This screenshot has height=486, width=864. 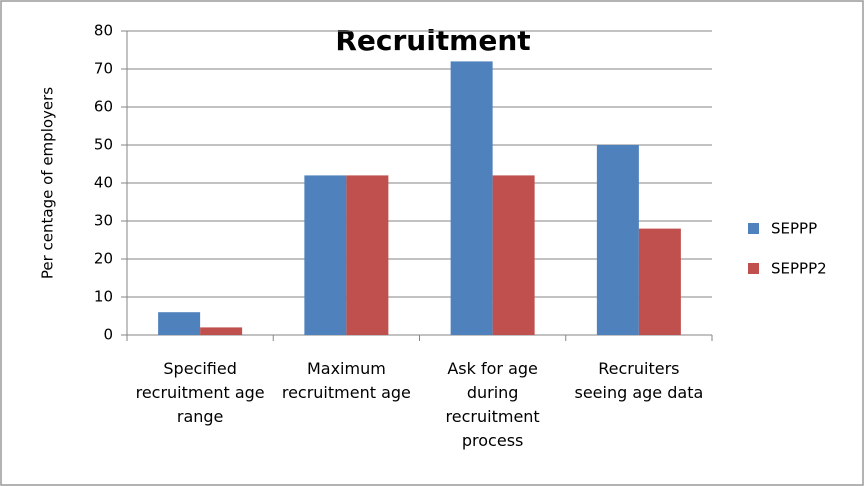 What do you see at coordinates (103, 145) in the screenshot?
I see `y-tick-label: 50` at bounding box center [103, 145].